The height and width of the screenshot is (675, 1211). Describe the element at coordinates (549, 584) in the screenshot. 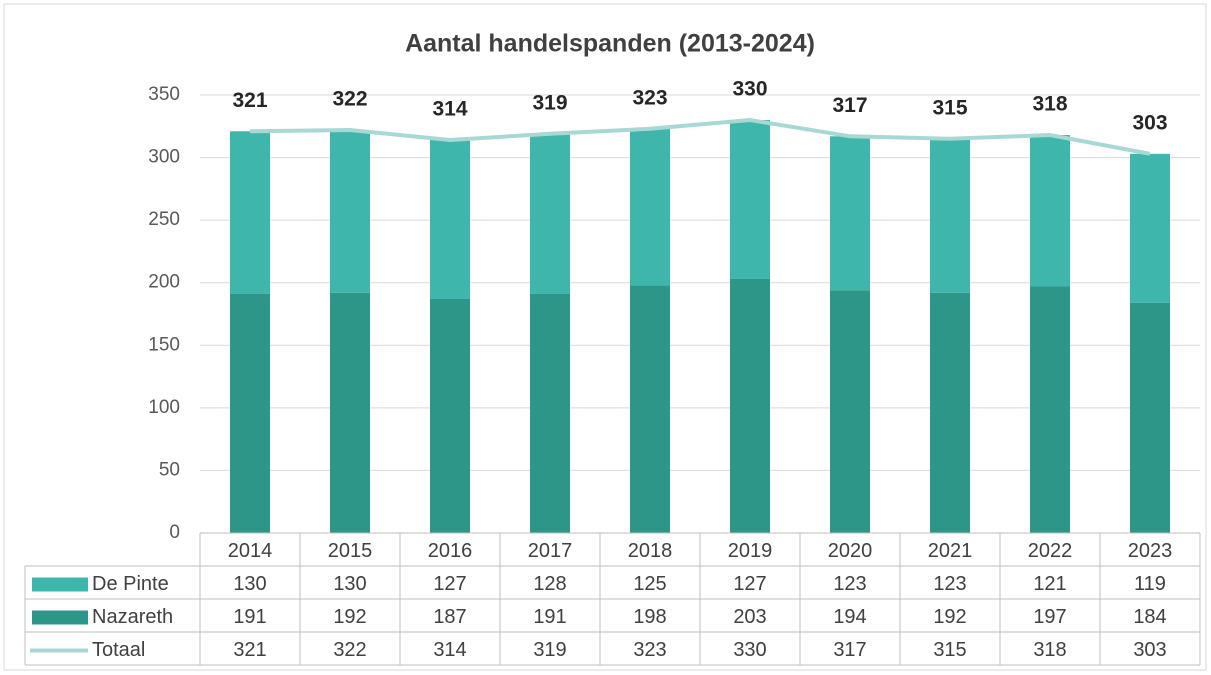

I see `table-cell: 128` at that location.